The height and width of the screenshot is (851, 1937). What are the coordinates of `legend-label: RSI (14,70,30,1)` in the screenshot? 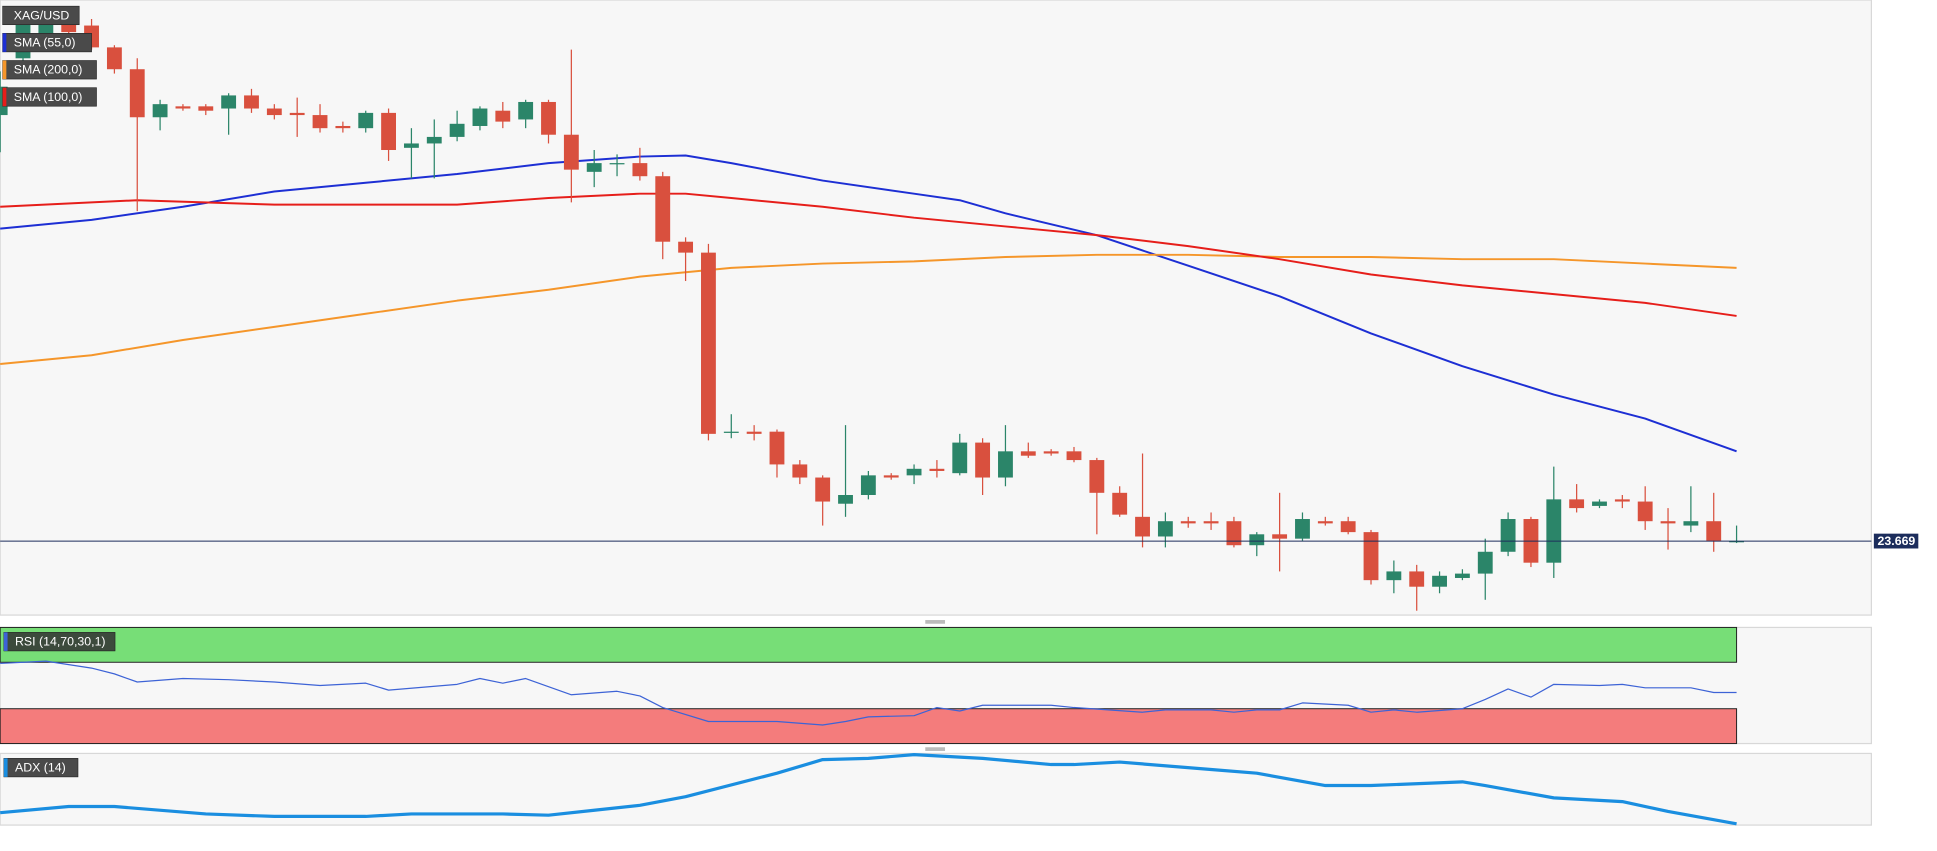 It's located at (60, 642).